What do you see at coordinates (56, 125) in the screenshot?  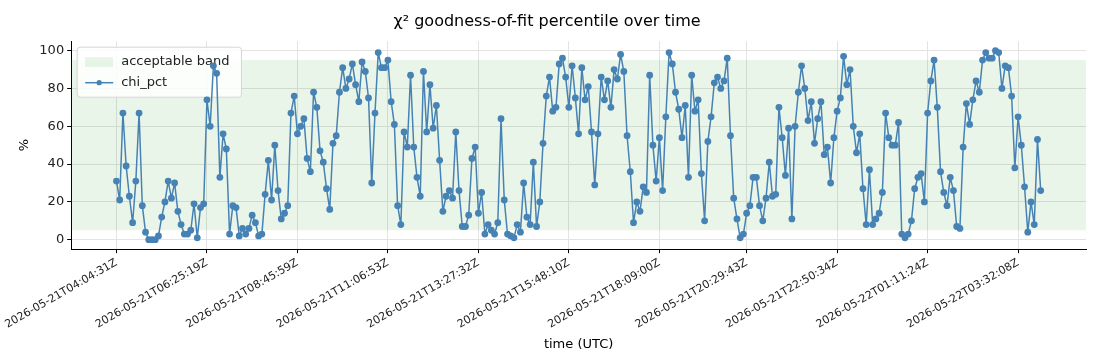 I see `y-tick-label: 60` at bounding box center [56, 125].